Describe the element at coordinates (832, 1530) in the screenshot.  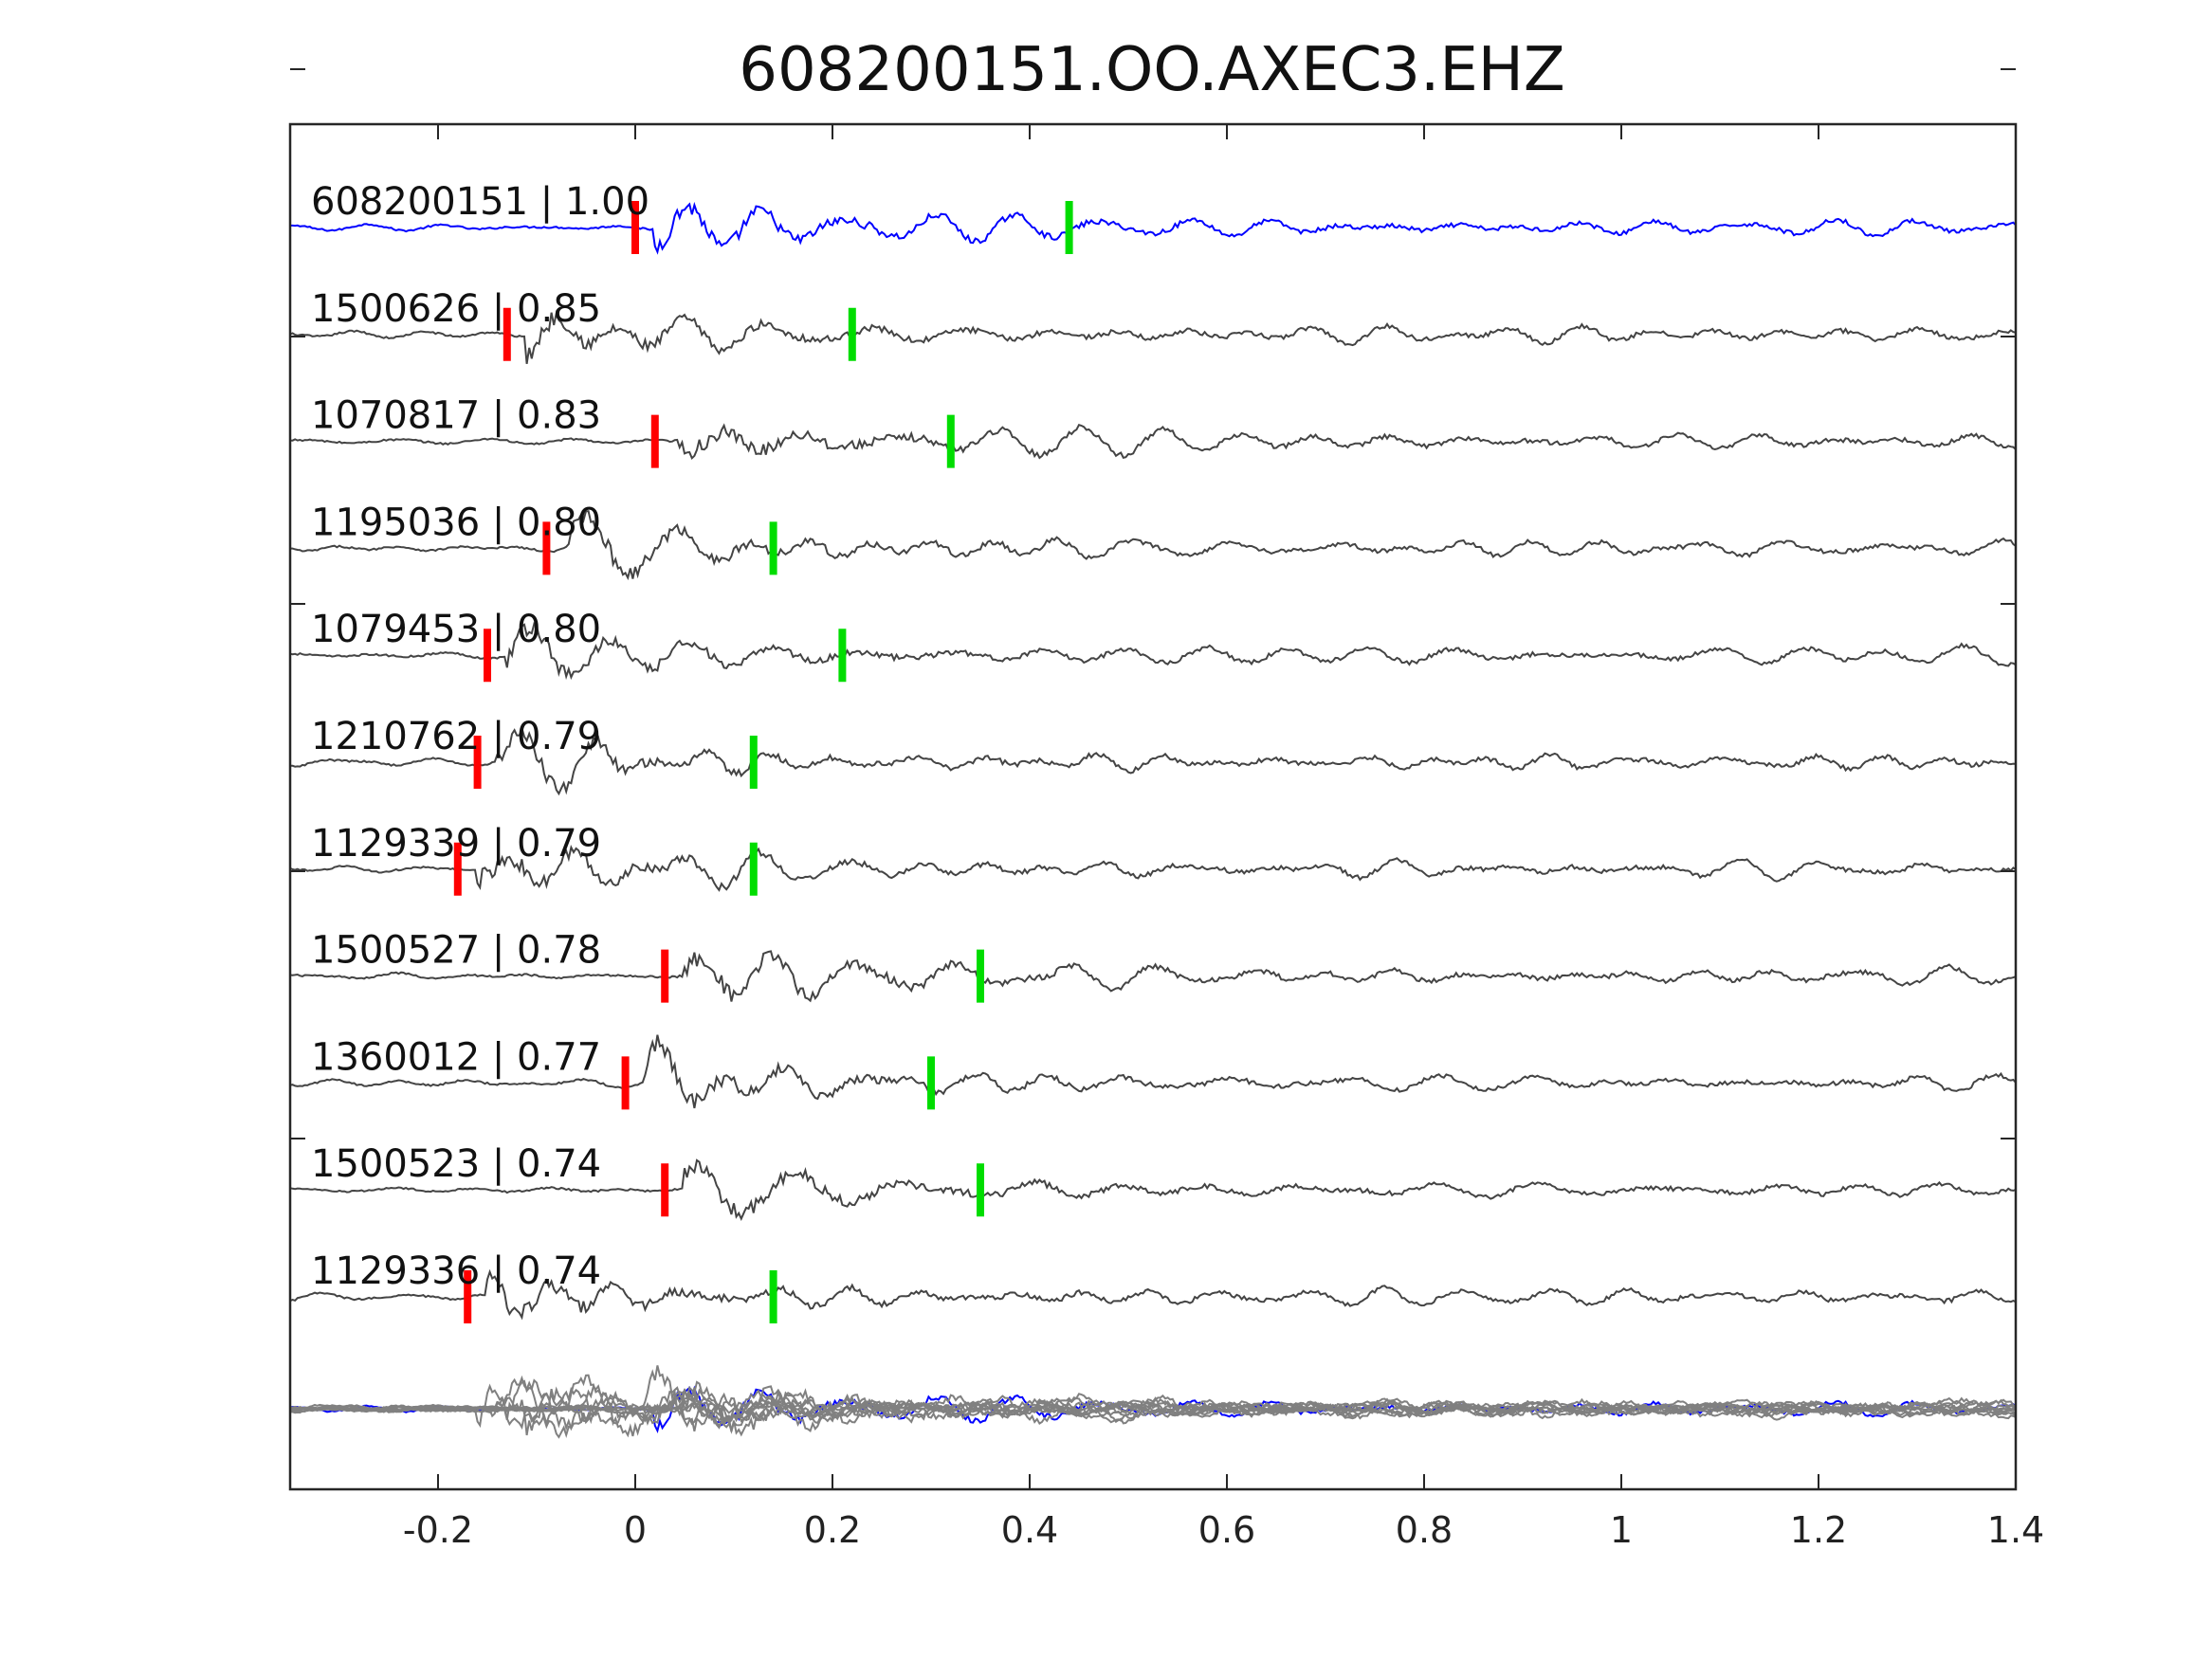
I see `x-tick-label-2: 0.2` at that location.